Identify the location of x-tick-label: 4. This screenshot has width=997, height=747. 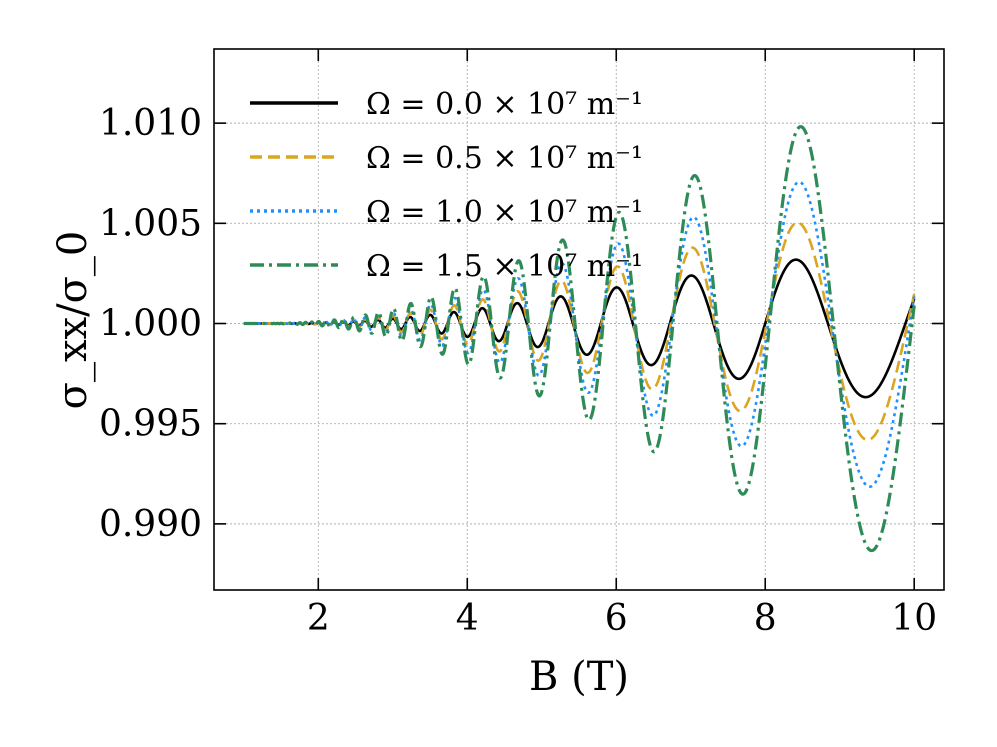
(467, 618).